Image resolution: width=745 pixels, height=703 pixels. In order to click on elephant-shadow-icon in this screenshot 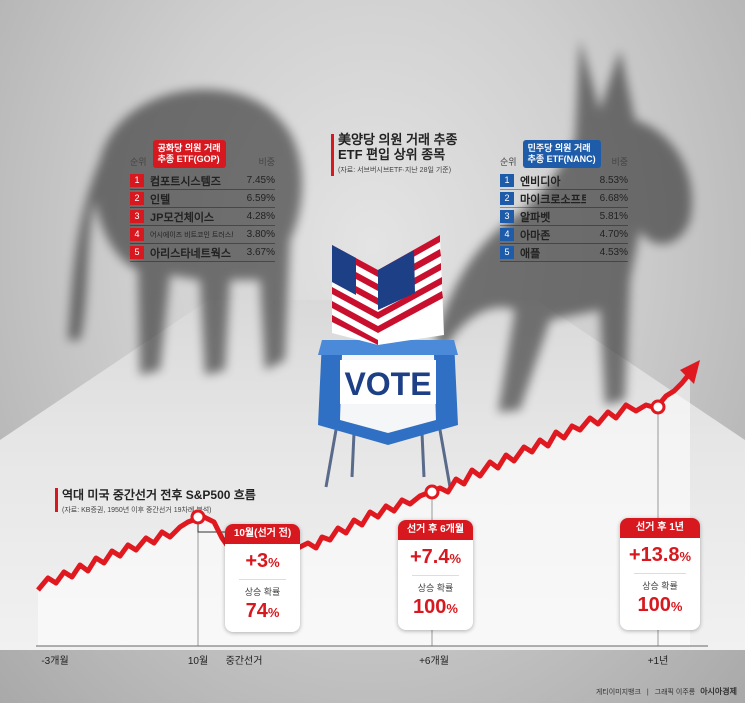, I will do `click(185, 232)`.